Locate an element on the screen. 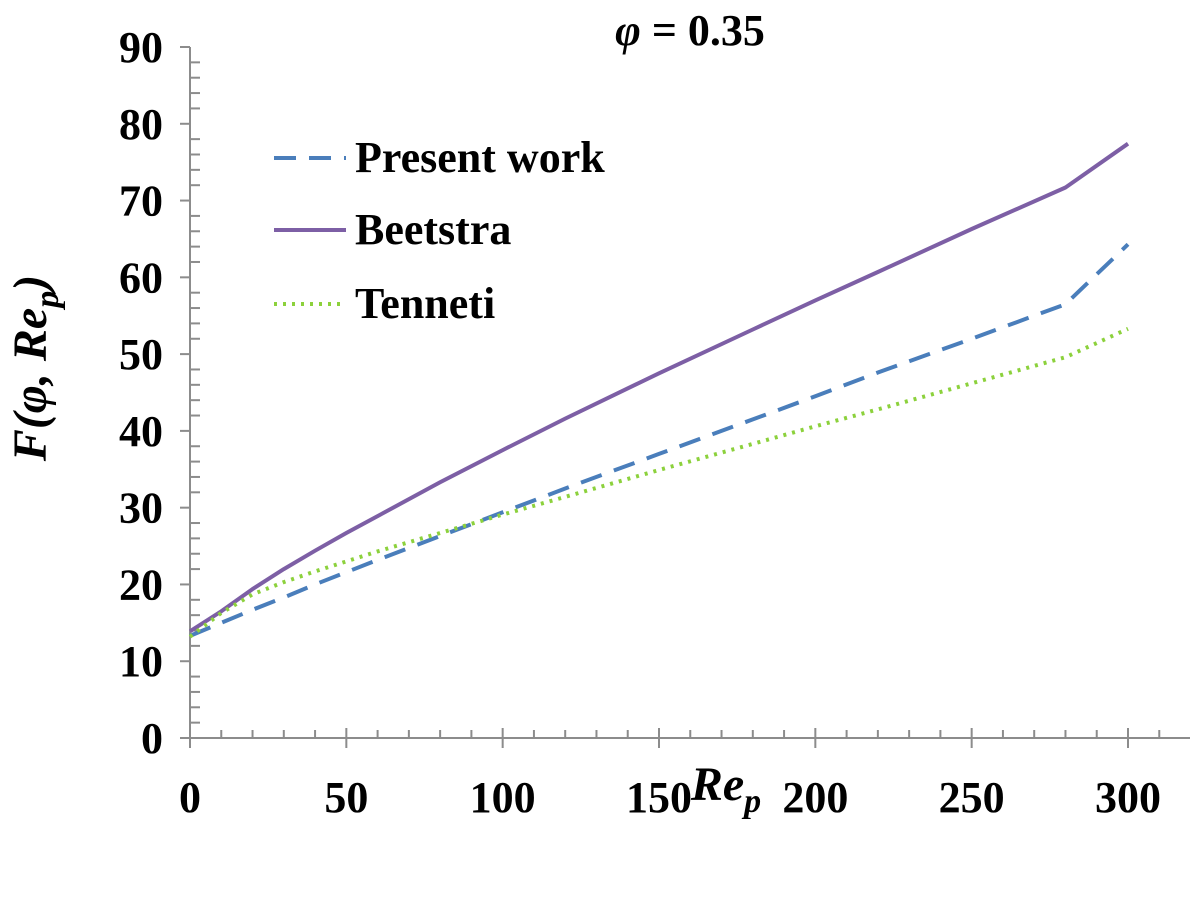 This screenshot has height=918, width=1196. x-tick-label: 150 is located at coordinates (659, 797).